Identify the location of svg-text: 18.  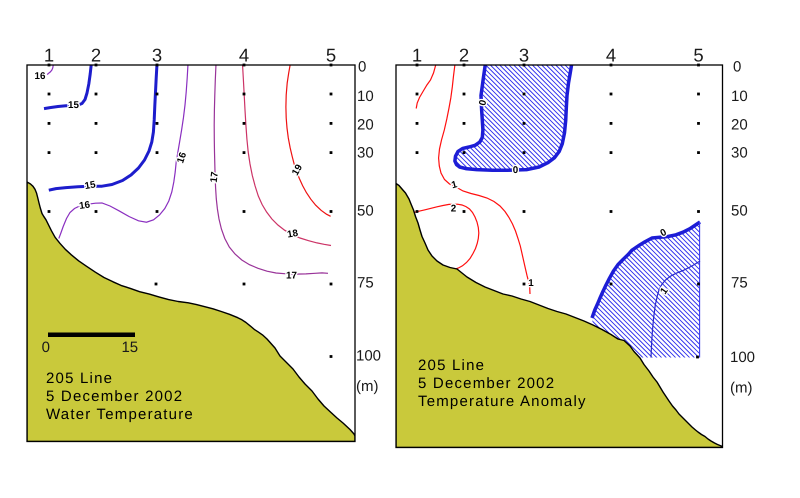
(292, 234).